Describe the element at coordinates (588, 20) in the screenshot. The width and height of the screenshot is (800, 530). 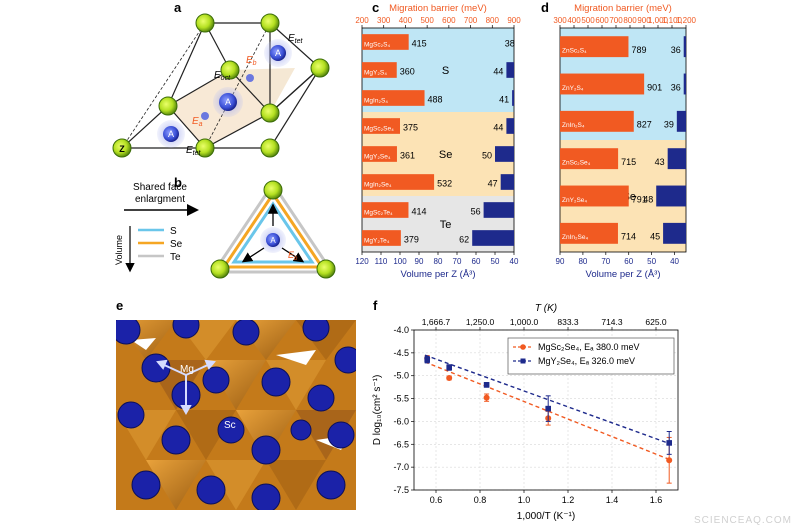
I see `top-tick-label: 500` at that location.